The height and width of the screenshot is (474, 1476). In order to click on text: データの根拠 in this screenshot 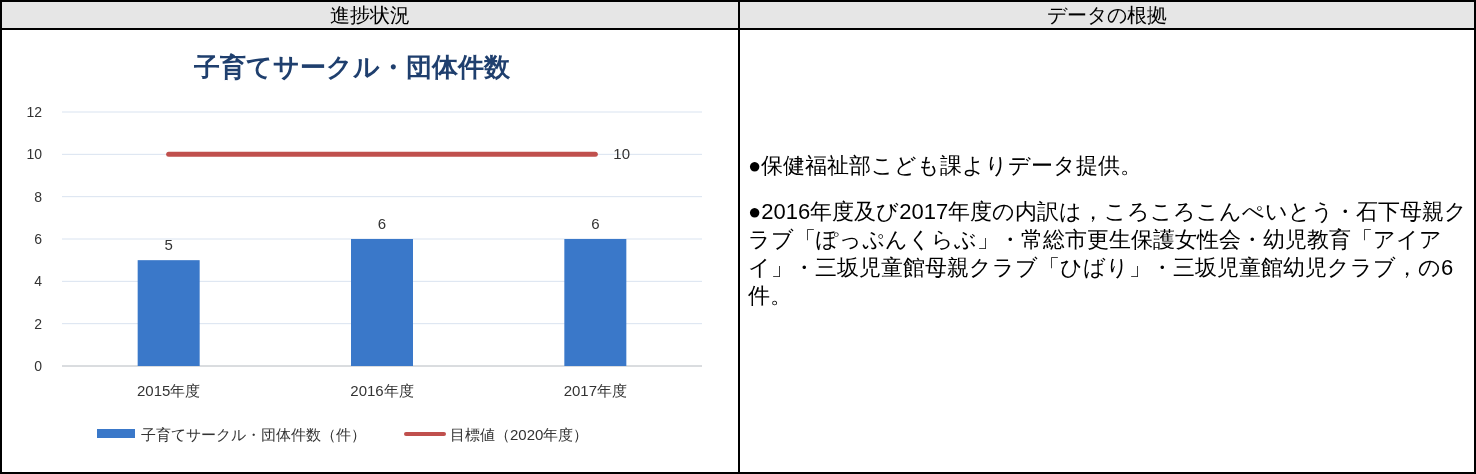, I will do `click(1107, 16)`.